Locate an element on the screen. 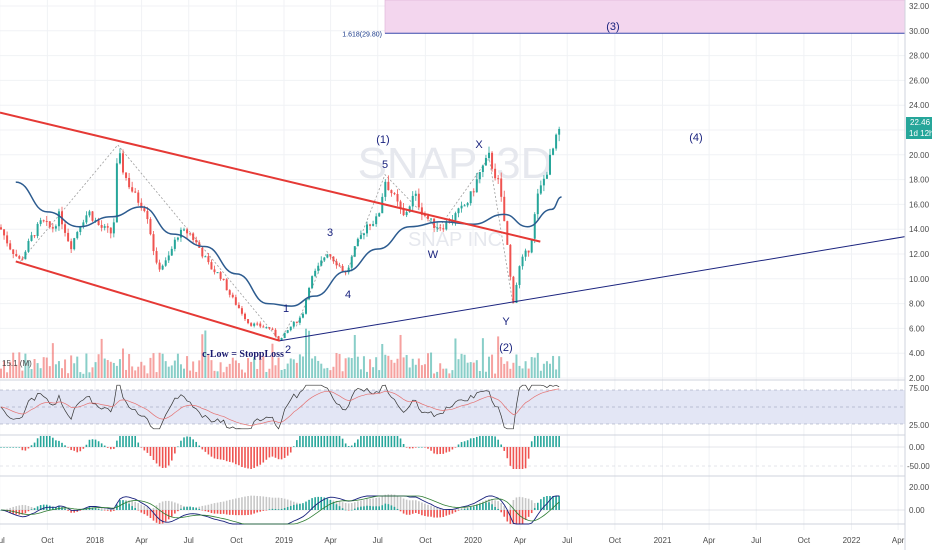  time-tick: 2018 is located at coordinates (95, 540).